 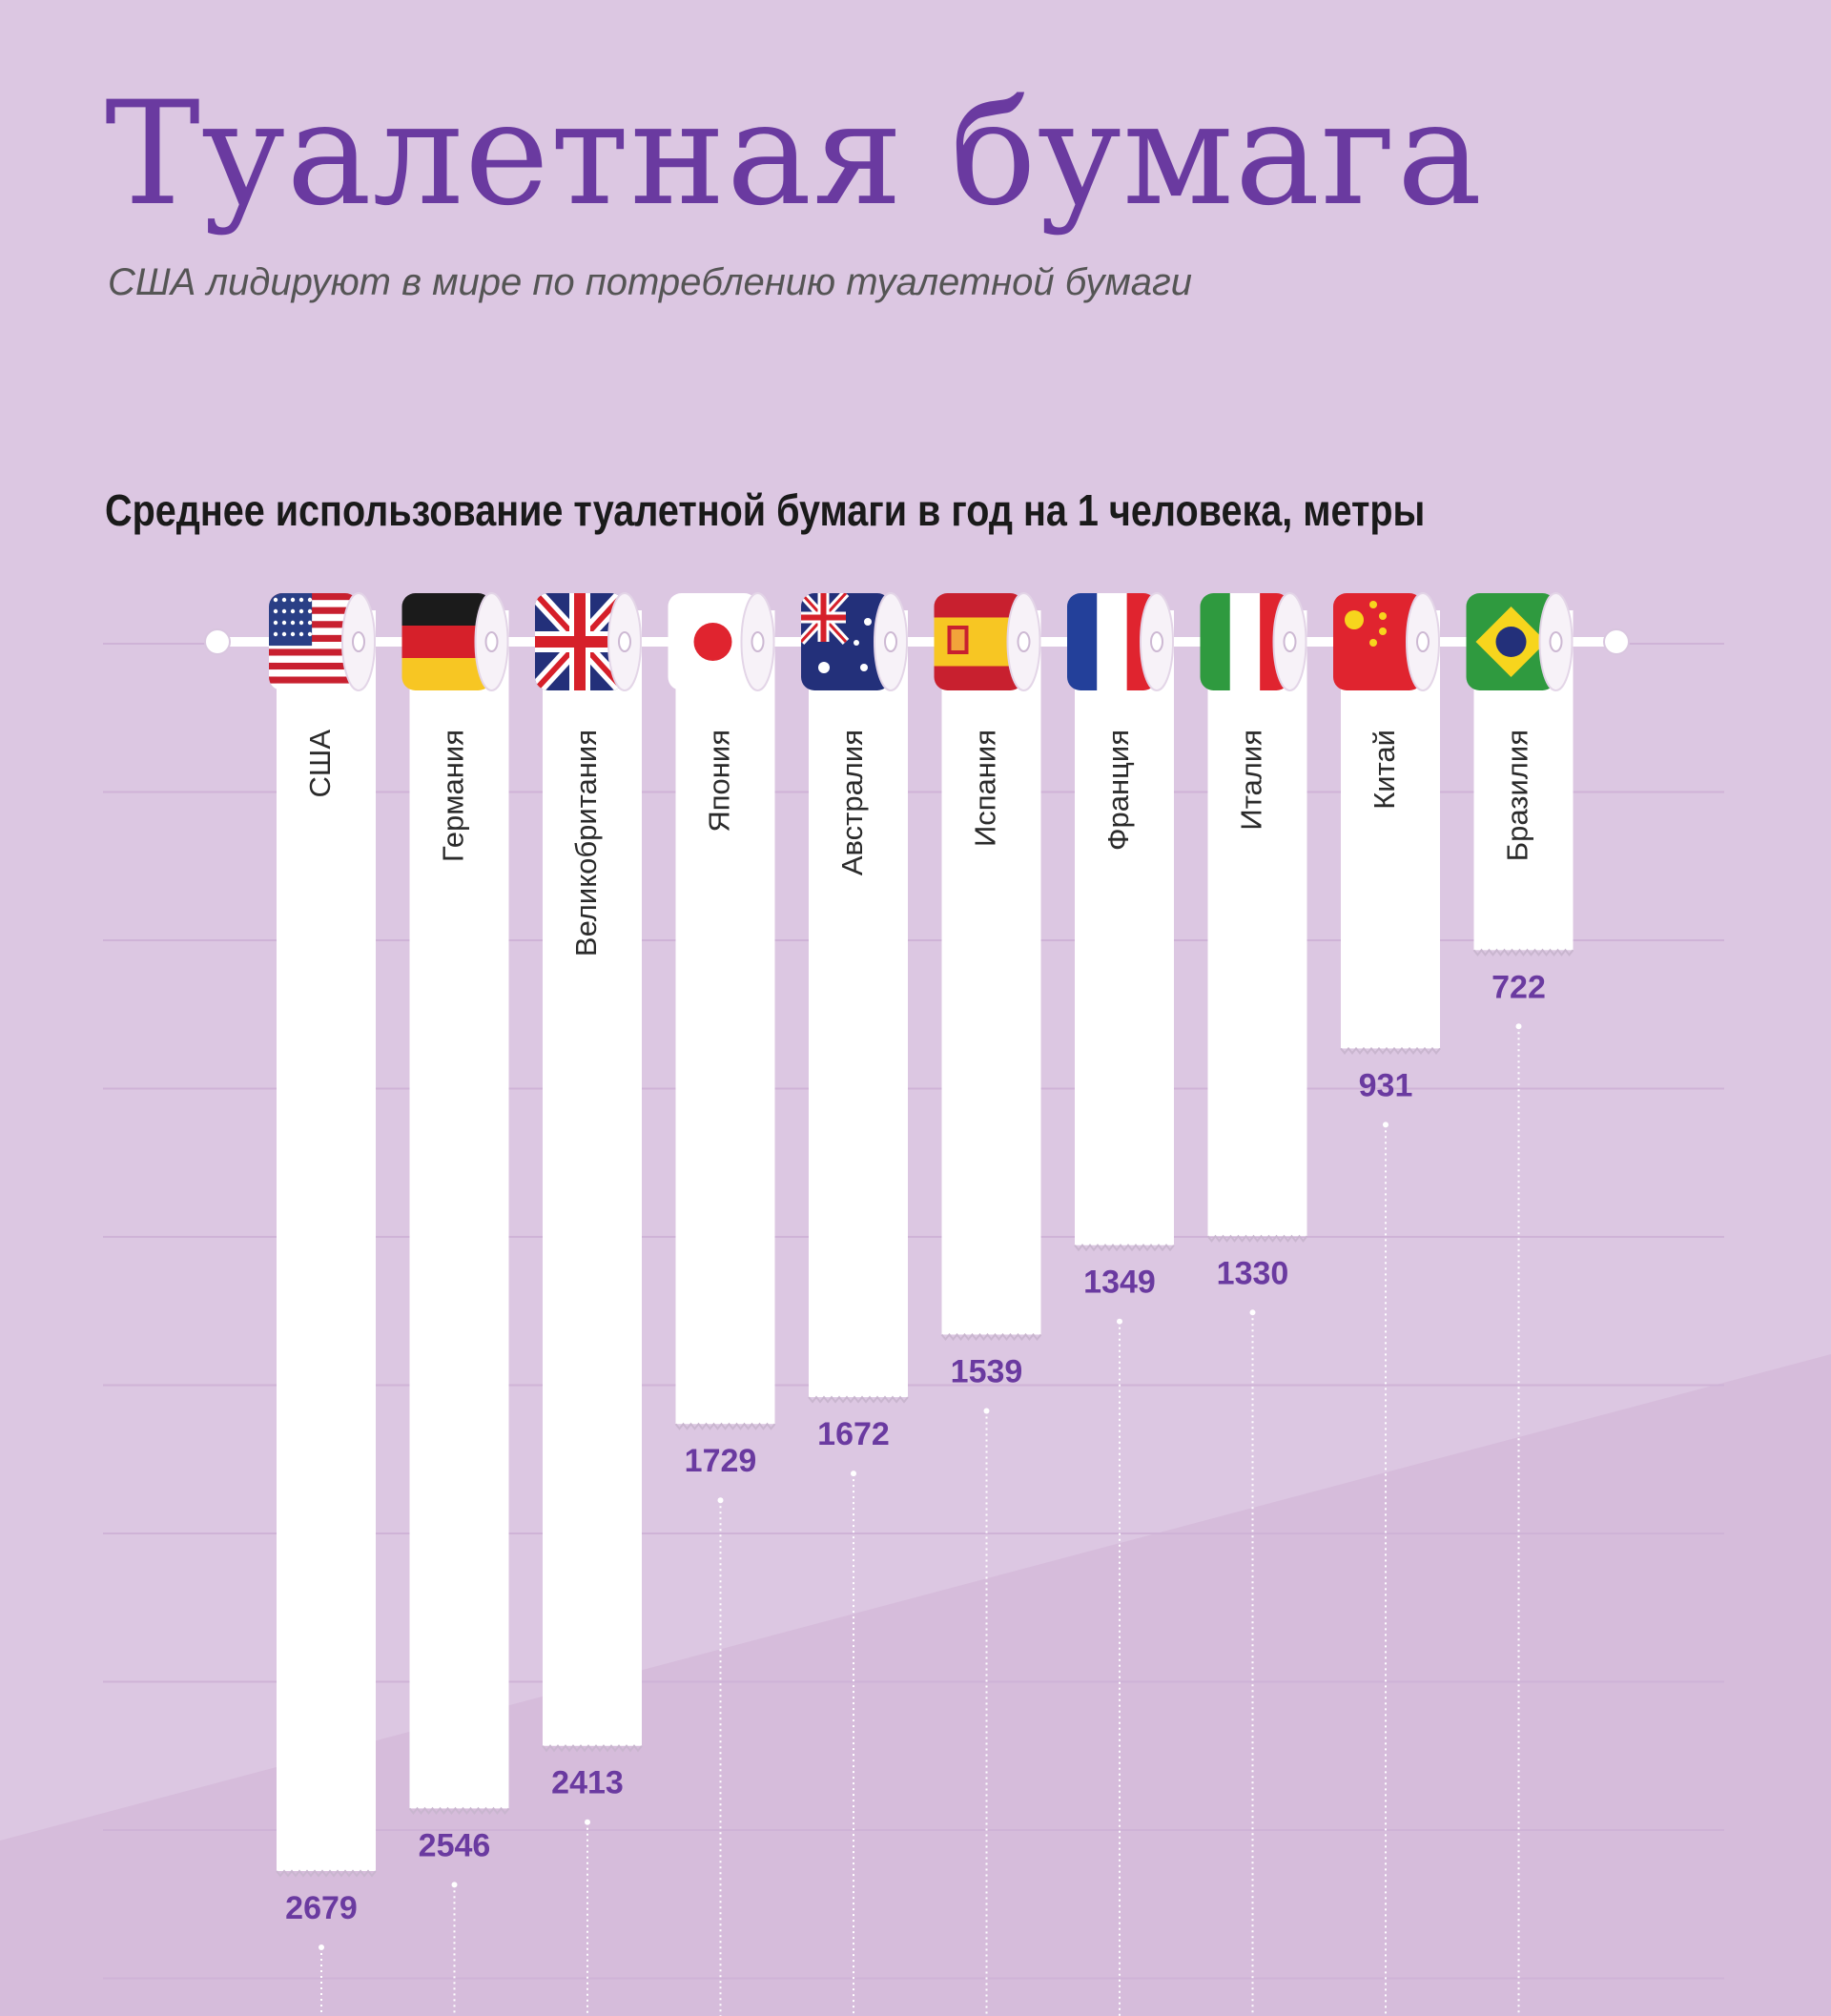 I want to click on japan-flag-icon, so click(x=721, y=641).